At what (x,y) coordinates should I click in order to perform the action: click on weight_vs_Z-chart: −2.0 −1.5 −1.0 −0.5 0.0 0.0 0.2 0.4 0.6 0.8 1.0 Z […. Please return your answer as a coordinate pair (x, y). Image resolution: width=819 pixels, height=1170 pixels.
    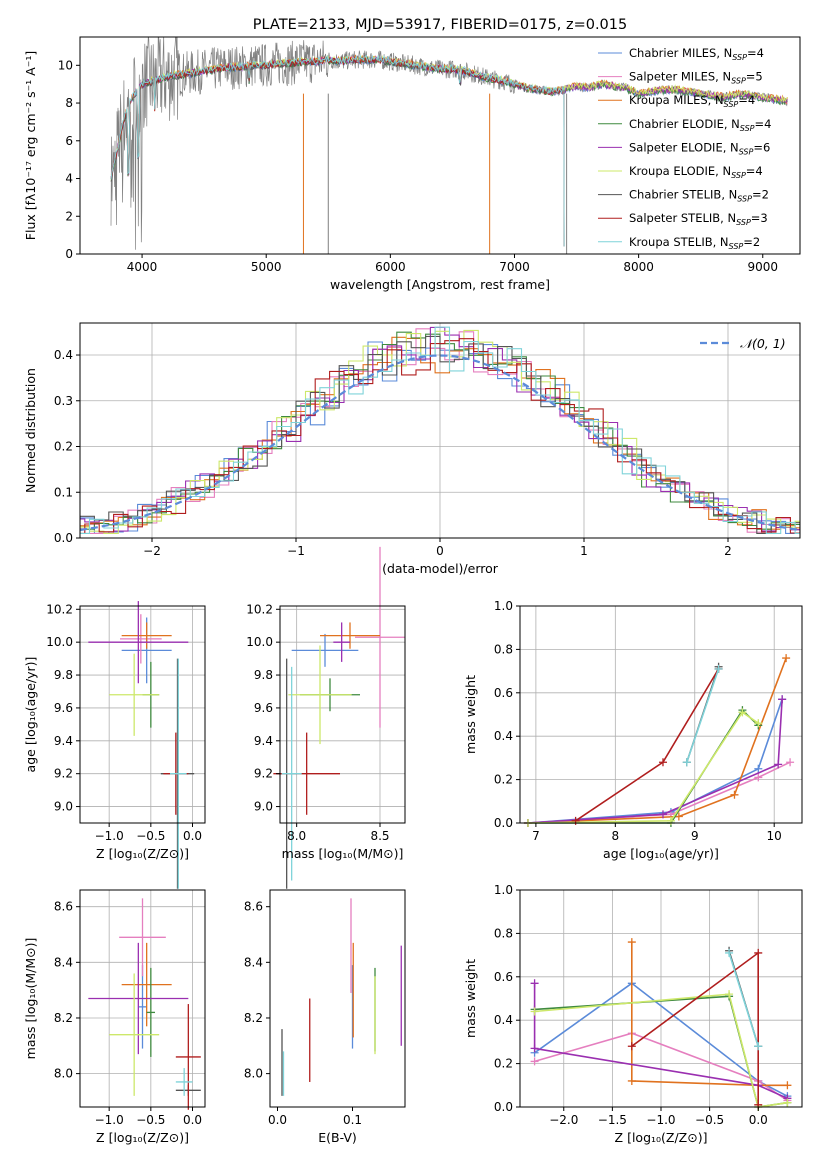
    Looking at the image, I should click on (633, 1014).